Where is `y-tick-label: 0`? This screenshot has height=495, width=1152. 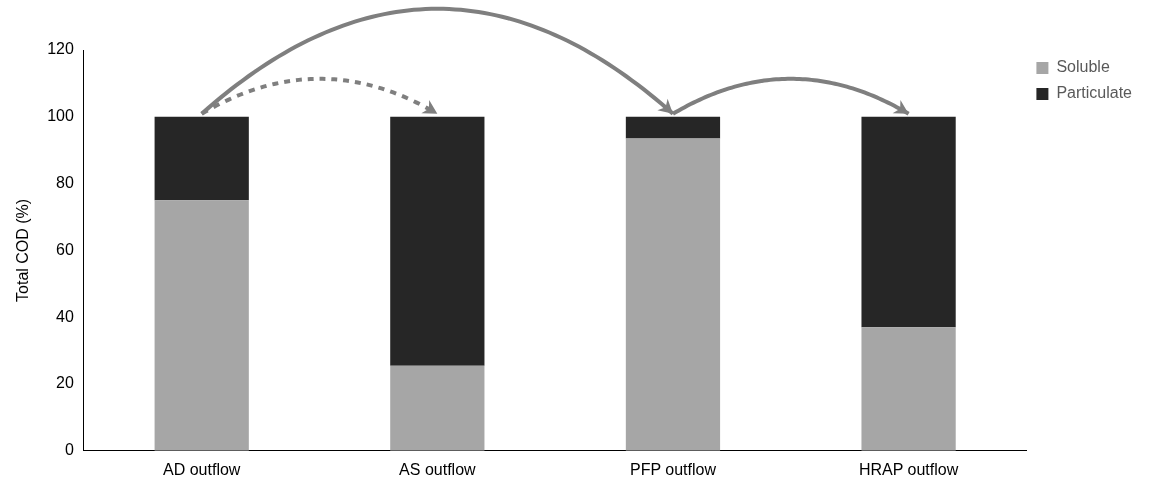 y-tick-label: 0 is located at coordinates (69, 450).